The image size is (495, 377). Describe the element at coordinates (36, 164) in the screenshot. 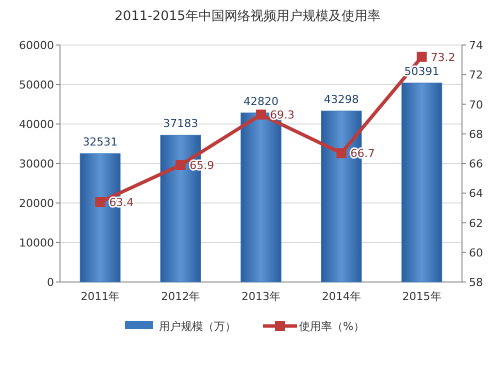

I see `y-tick-label: 30000` at that location.